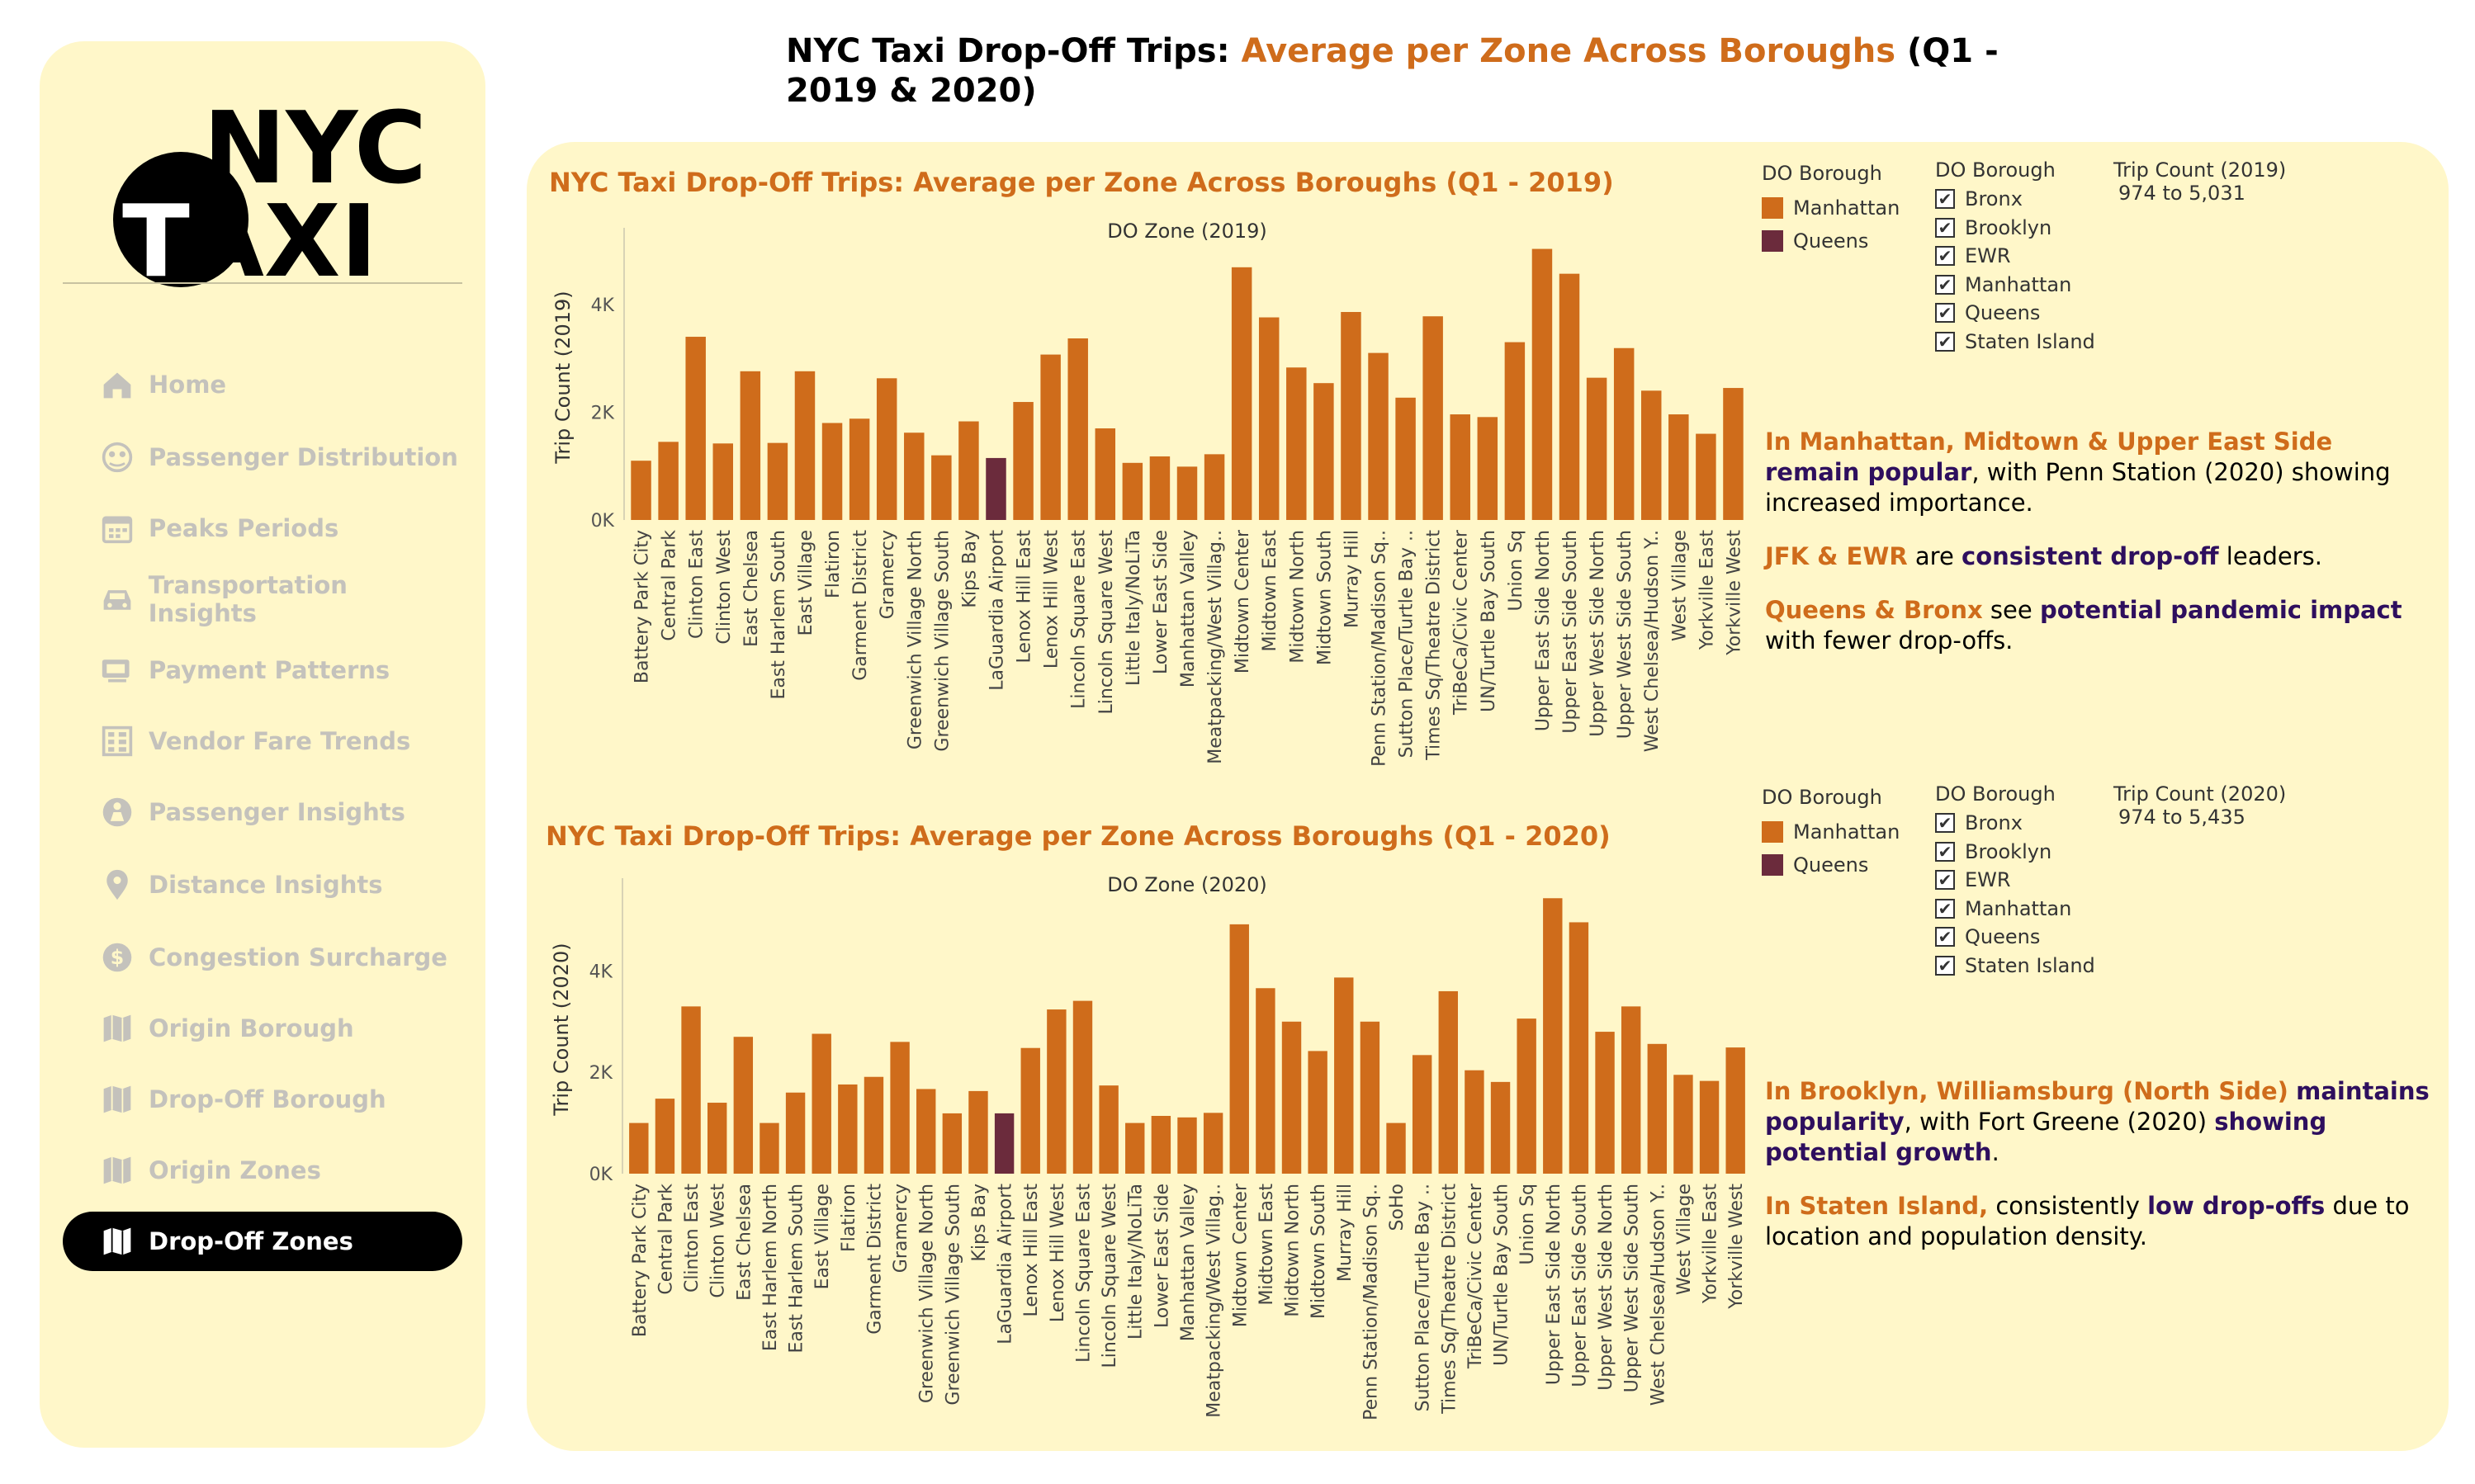 This screenshot has width=2475, height=1484. What do you see at coordinates (262, 885) in the screenshot?
I see `sidebar-item-distance-insights: Distance Insights` at bounding box center [262, 885].